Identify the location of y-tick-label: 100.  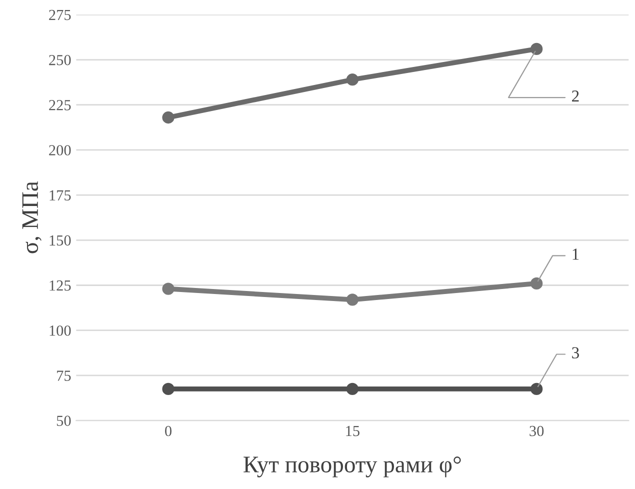
(60, 330).